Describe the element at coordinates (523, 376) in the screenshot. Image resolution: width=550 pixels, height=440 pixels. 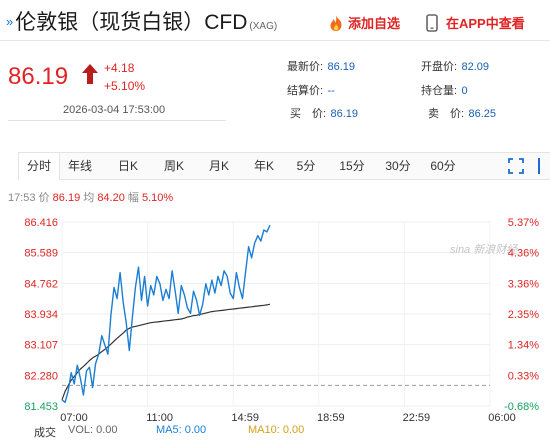
I see `y-percent-tick-label: 0.33%` at that location.